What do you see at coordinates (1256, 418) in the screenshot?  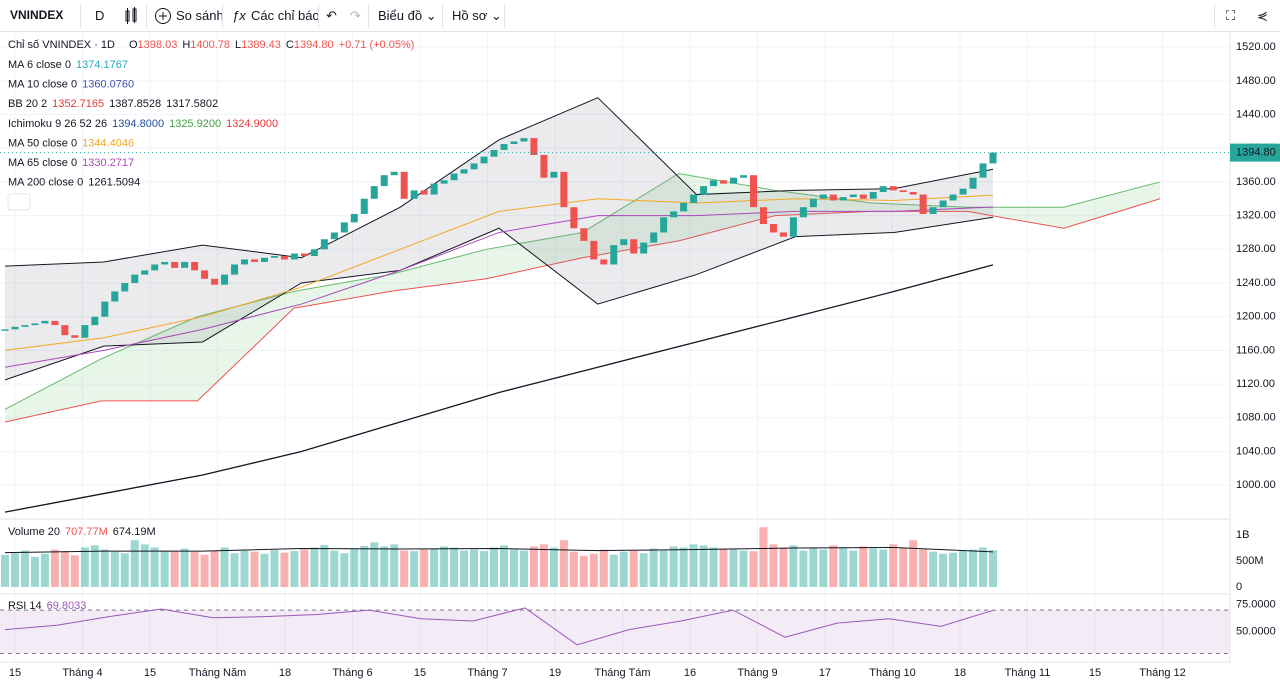 I see `y-tick-label: 1080.00` at bounding box center [1256, 418].